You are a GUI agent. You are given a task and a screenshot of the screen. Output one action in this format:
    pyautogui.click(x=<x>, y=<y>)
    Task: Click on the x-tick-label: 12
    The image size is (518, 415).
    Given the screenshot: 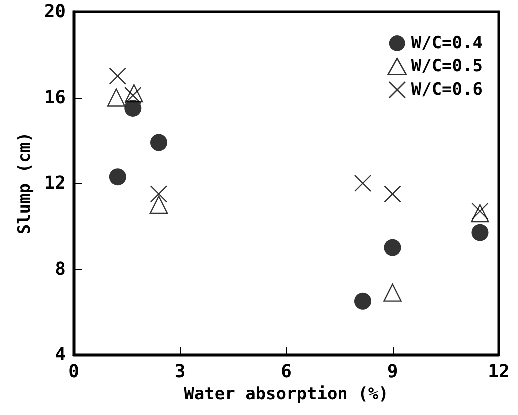 What is the action you would take?
    pyautogui.click(x=499, y=372)
    